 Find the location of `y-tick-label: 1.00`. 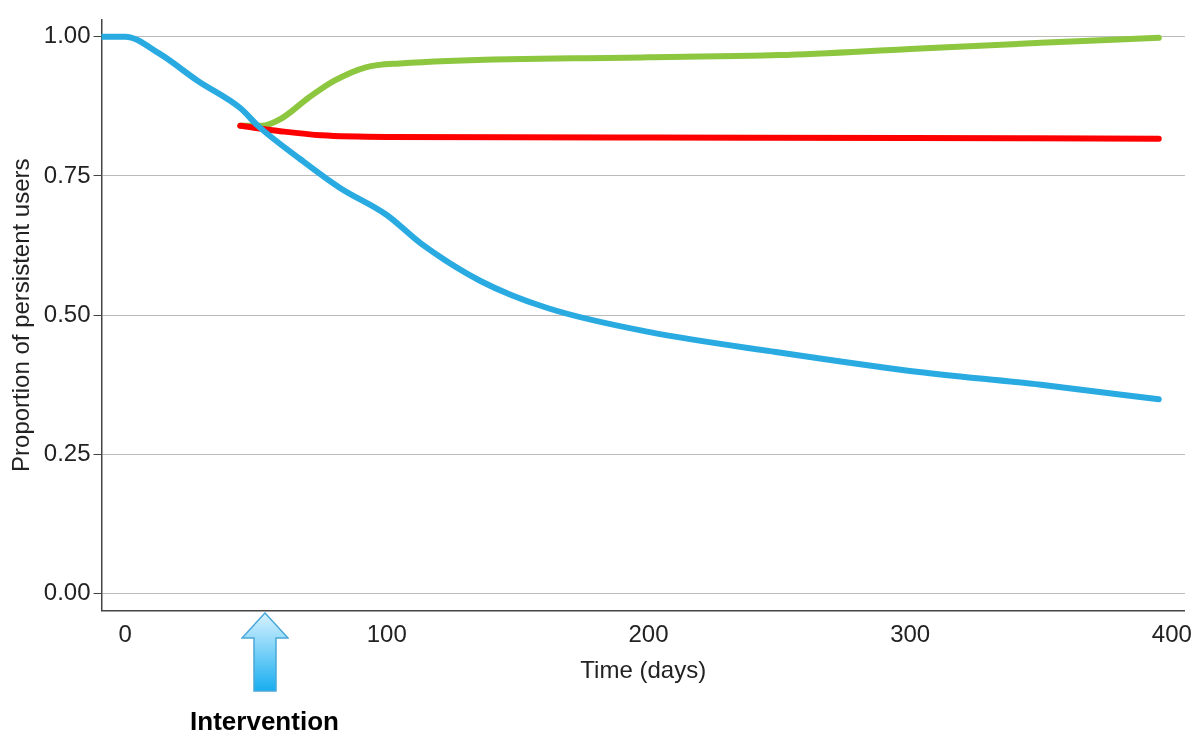

y-tick-label: 1.00 is located at coordinates (67, 35).